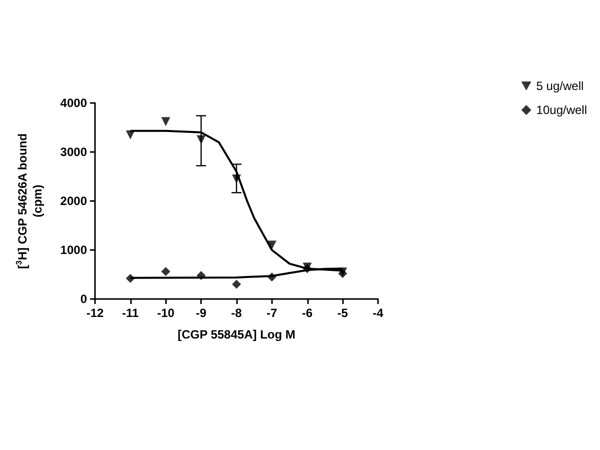 The width and height of the screenshot is (600, 450). I want to click on y-tick-label: 3000, so click(74, 152).